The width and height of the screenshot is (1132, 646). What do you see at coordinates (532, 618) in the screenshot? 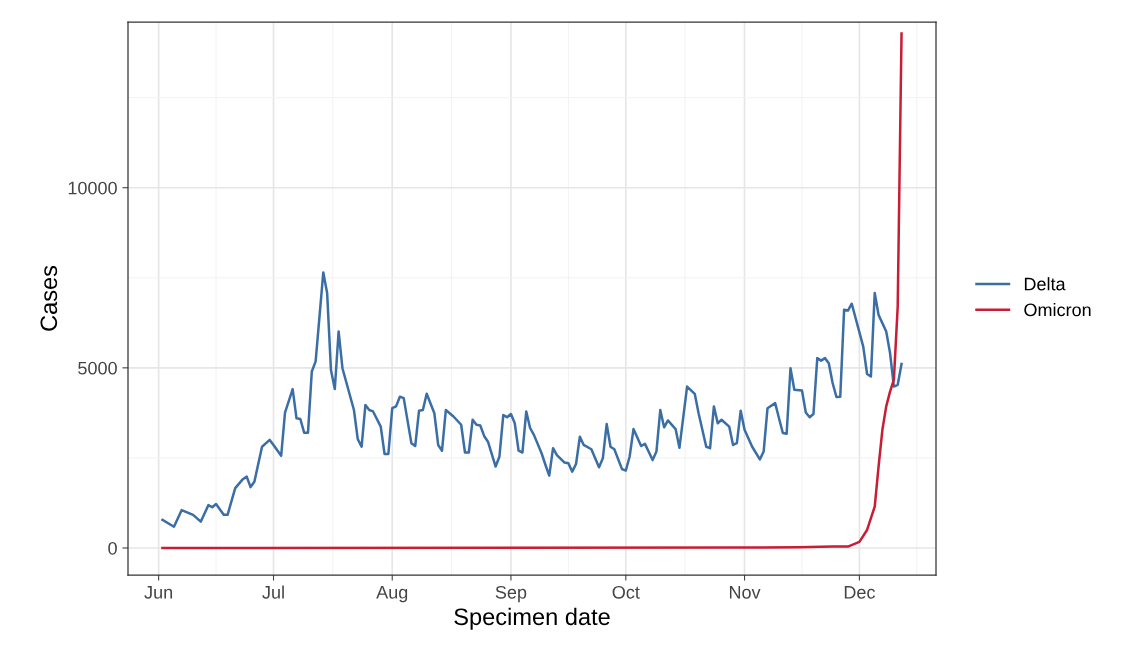
I see `x-axis-title: Specimen date` at bounding box center [532, 618].